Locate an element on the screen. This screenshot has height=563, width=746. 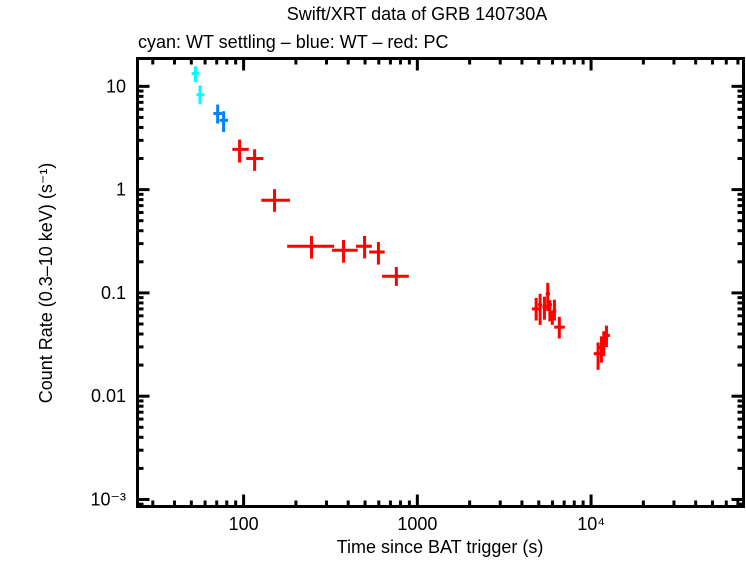
y-tick-label: 0.01 is located at coordinates (108, 396).